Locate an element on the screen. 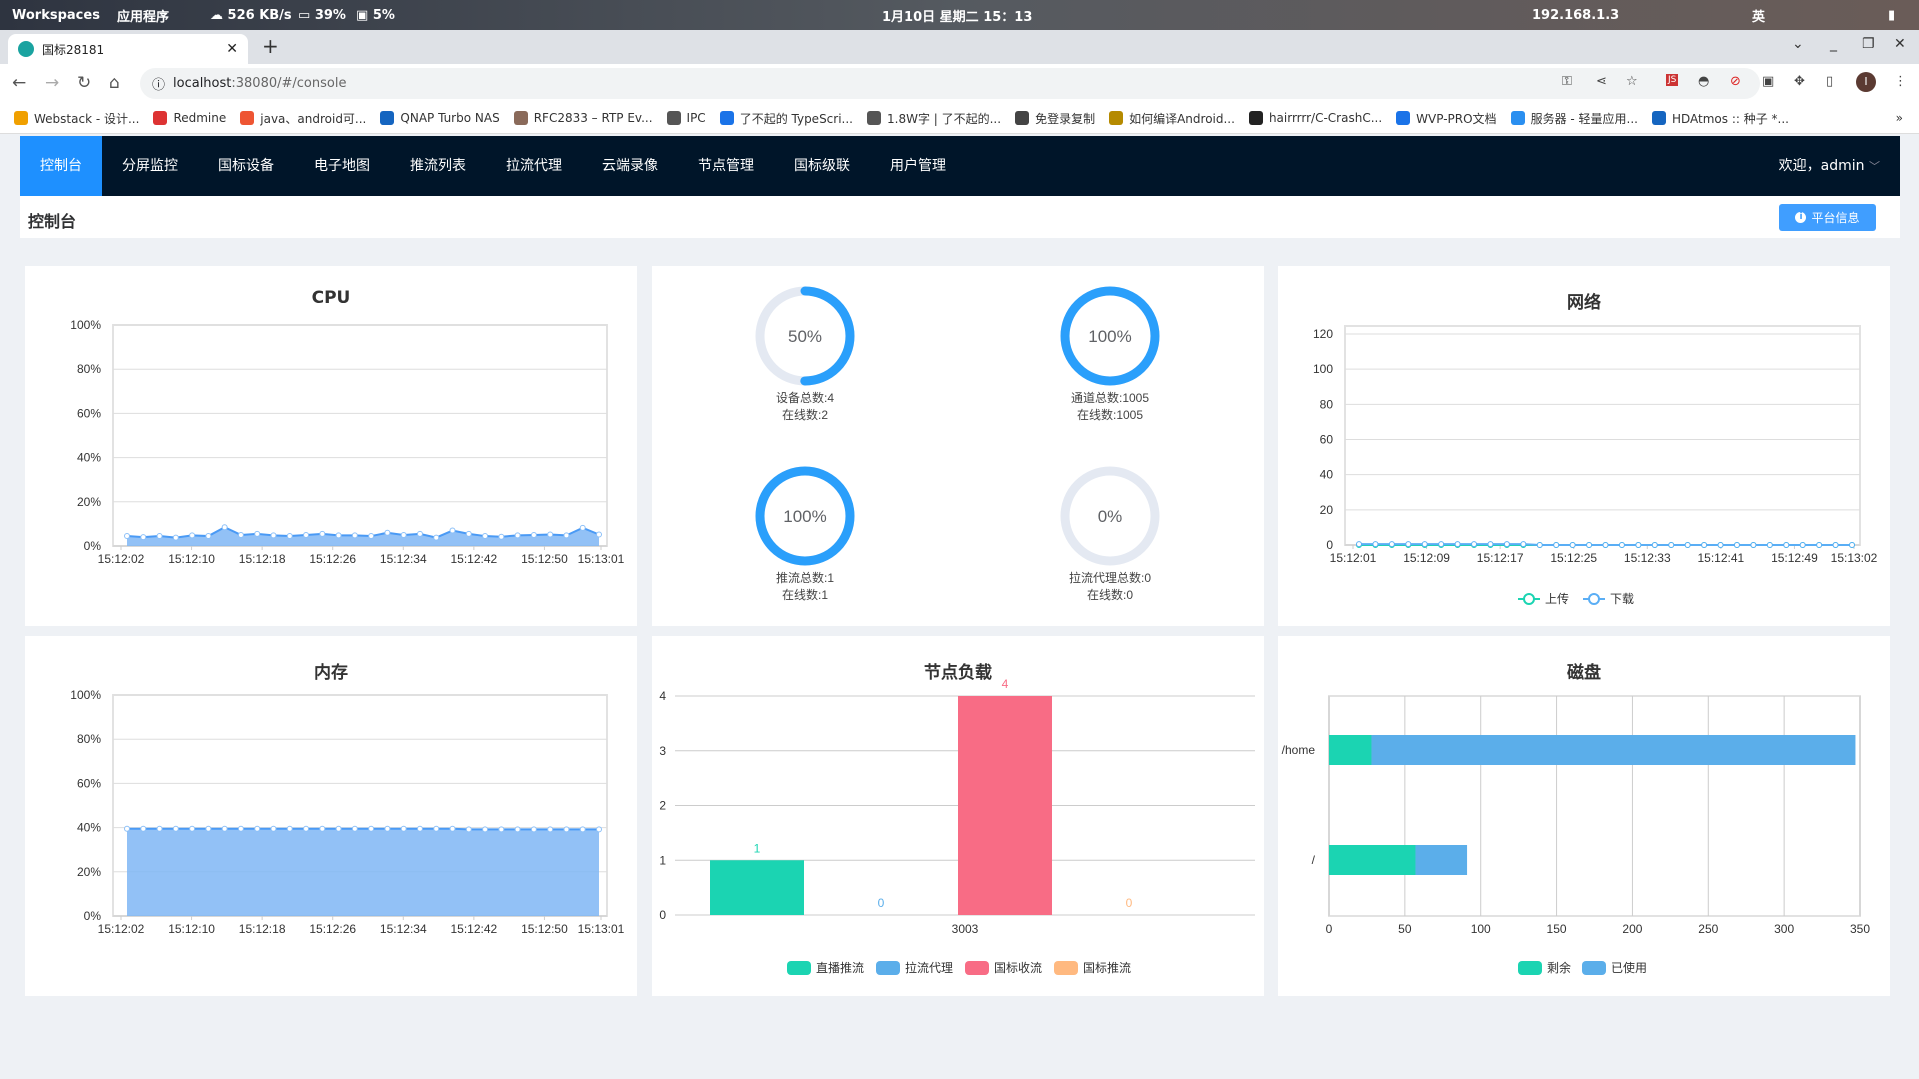  bookmark-item: IPC is located at coordinates (686, 118).